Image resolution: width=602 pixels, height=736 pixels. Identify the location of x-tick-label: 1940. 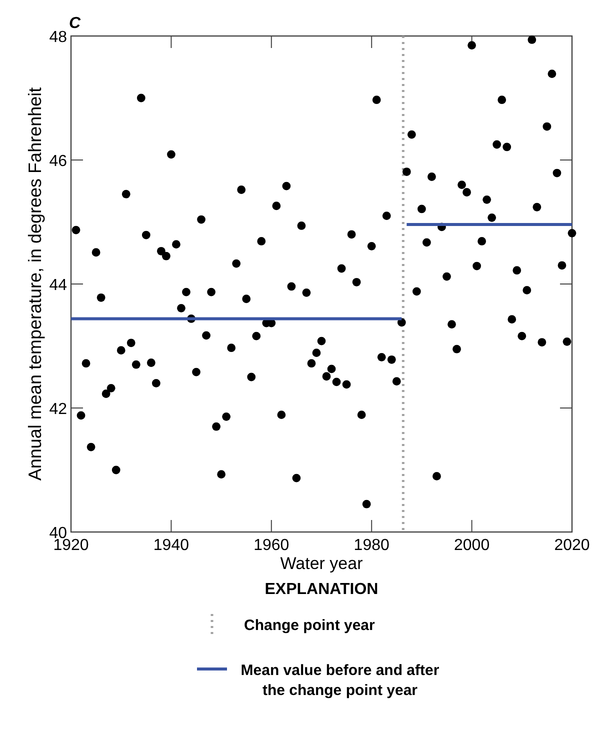
(171, 545).